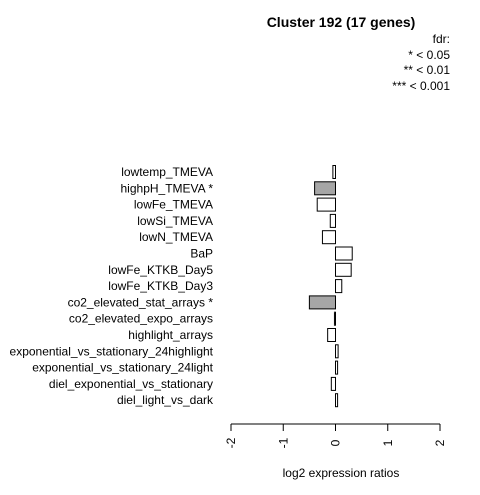 This screenshot has width=480, height=495. What do you see at coordinates (167, 188) in the screenshot?
I see `category-label: highpH_TMEVA *` at bounding box center [167, 188].